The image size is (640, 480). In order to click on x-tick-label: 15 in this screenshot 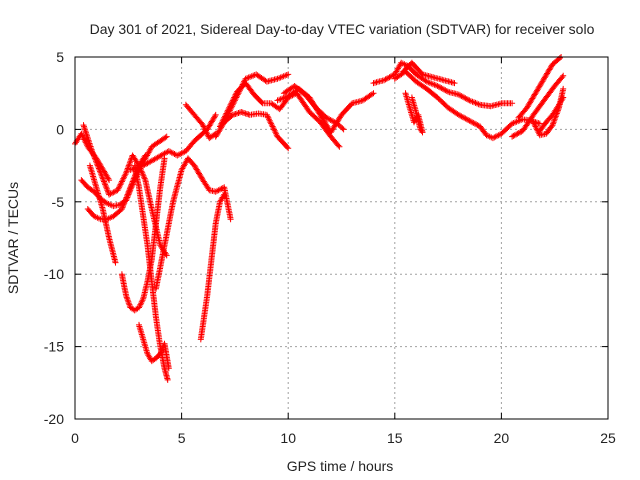, I will do `click(395, 438)`.